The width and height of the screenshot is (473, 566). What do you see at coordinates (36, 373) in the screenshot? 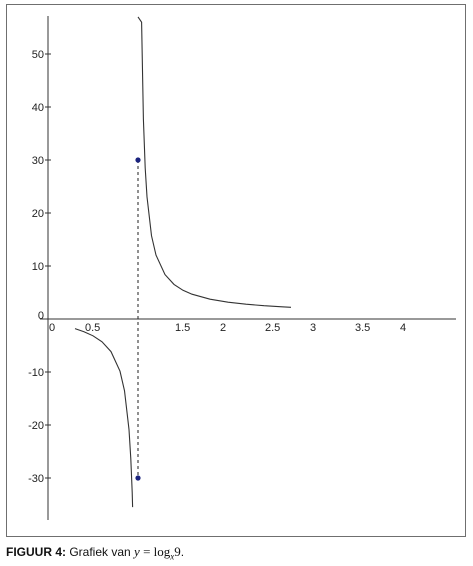
I see `y-tick-label: -10` at bounding box center [36, 373].